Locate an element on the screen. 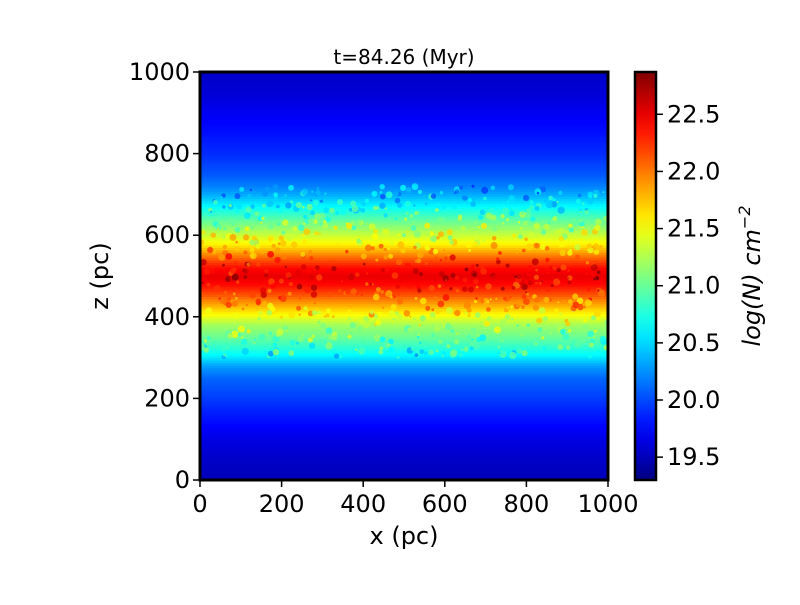 This screenshot has height=605, width=800. colorbar-tick-label: 21.0 is located at coordinates (693, 286).